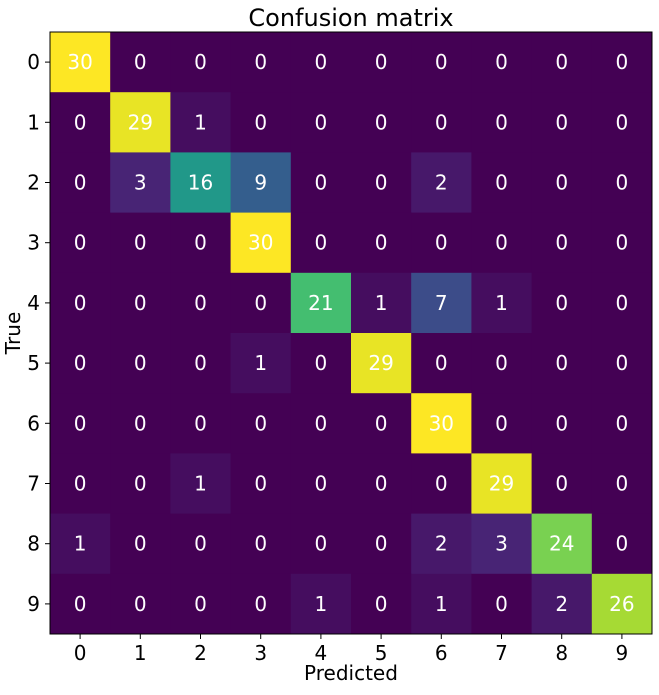  I want to click on cell-value-r6-c9: 0, so click(622, 423).